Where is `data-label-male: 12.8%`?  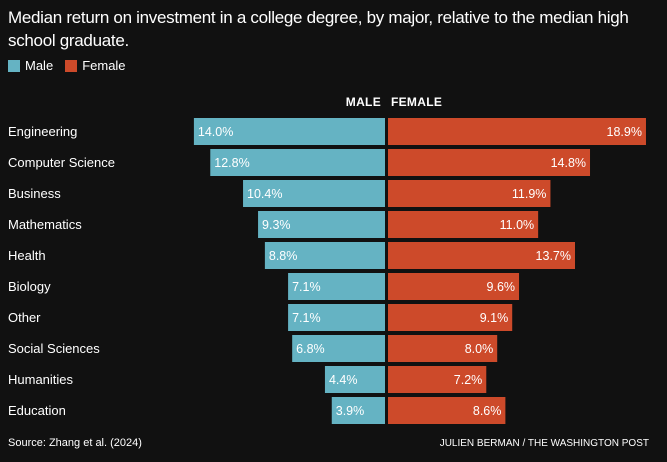 data-label-male: 12.8% is located at coordinates (231, 163).